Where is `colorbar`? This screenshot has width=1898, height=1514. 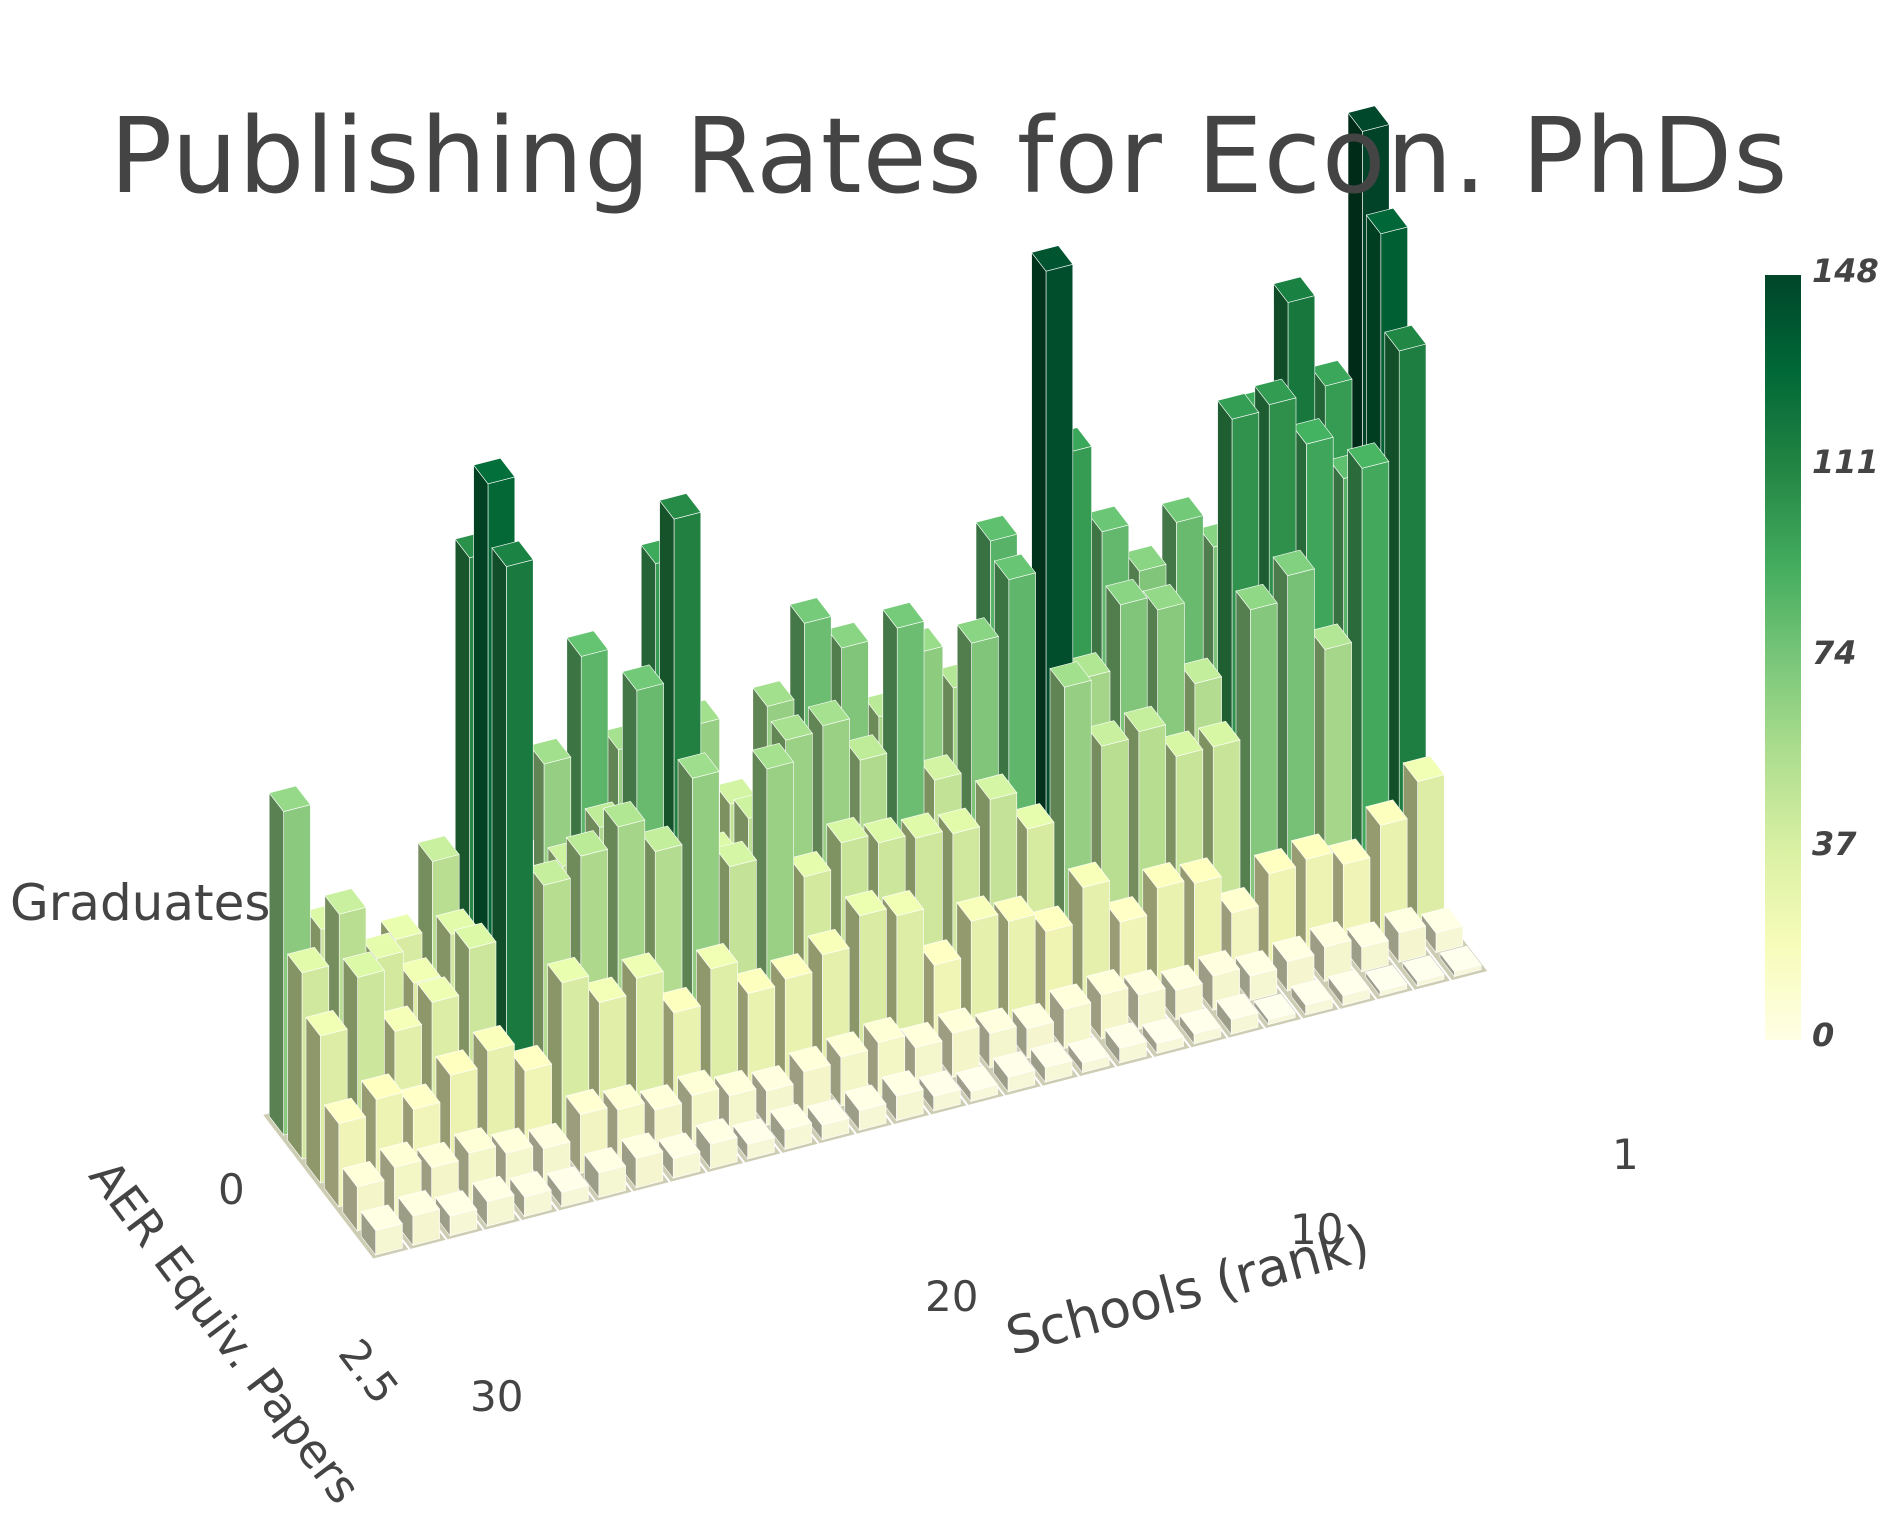 colorbar is located at coordinates (1783, 657).